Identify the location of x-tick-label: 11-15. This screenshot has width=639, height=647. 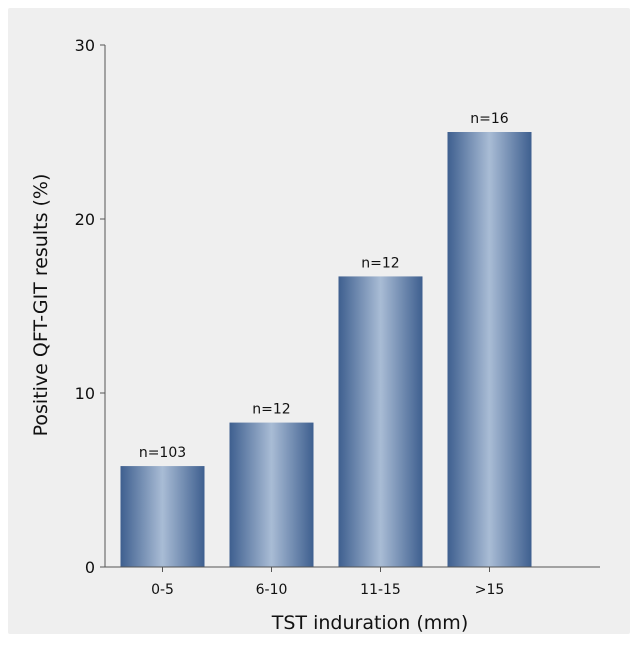
(380, 590).